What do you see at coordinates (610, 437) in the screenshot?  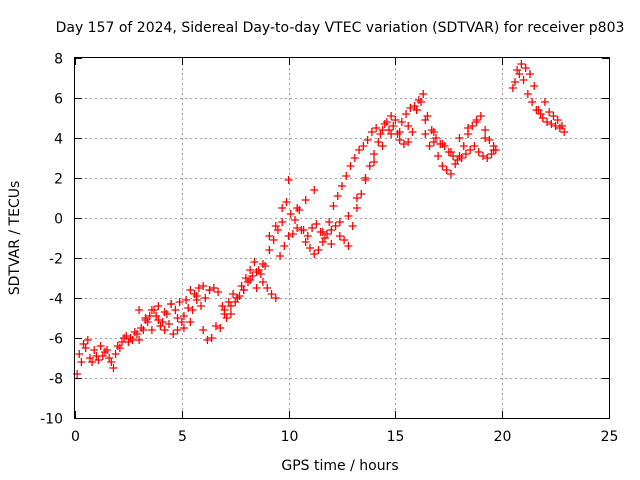 I see `x-tick-label: 25` at bounding box center [610, 437].